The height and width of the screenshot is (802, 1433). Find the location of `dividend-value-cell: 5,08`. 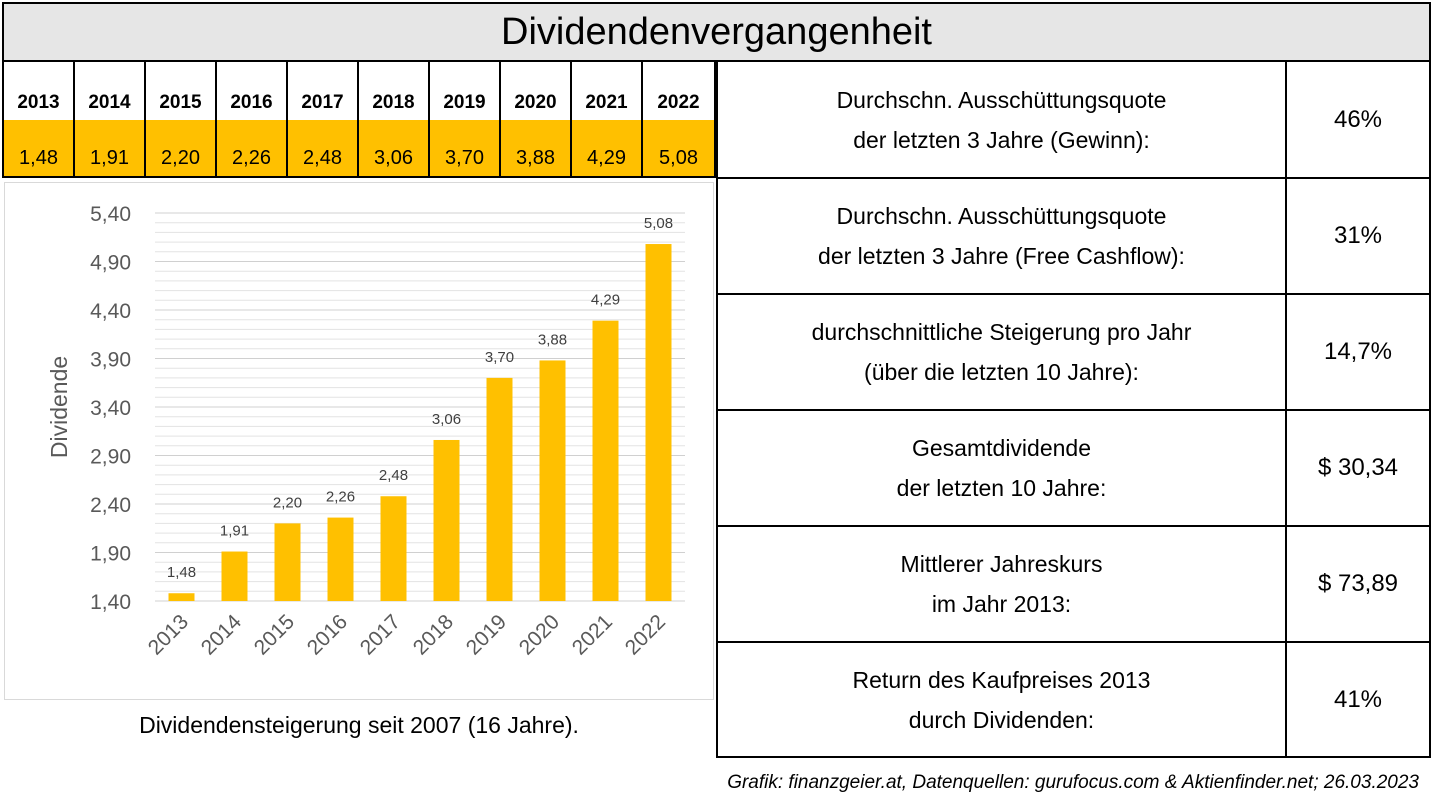

dividend-value-cell: 5,08 is located at coordinates (678, 148).